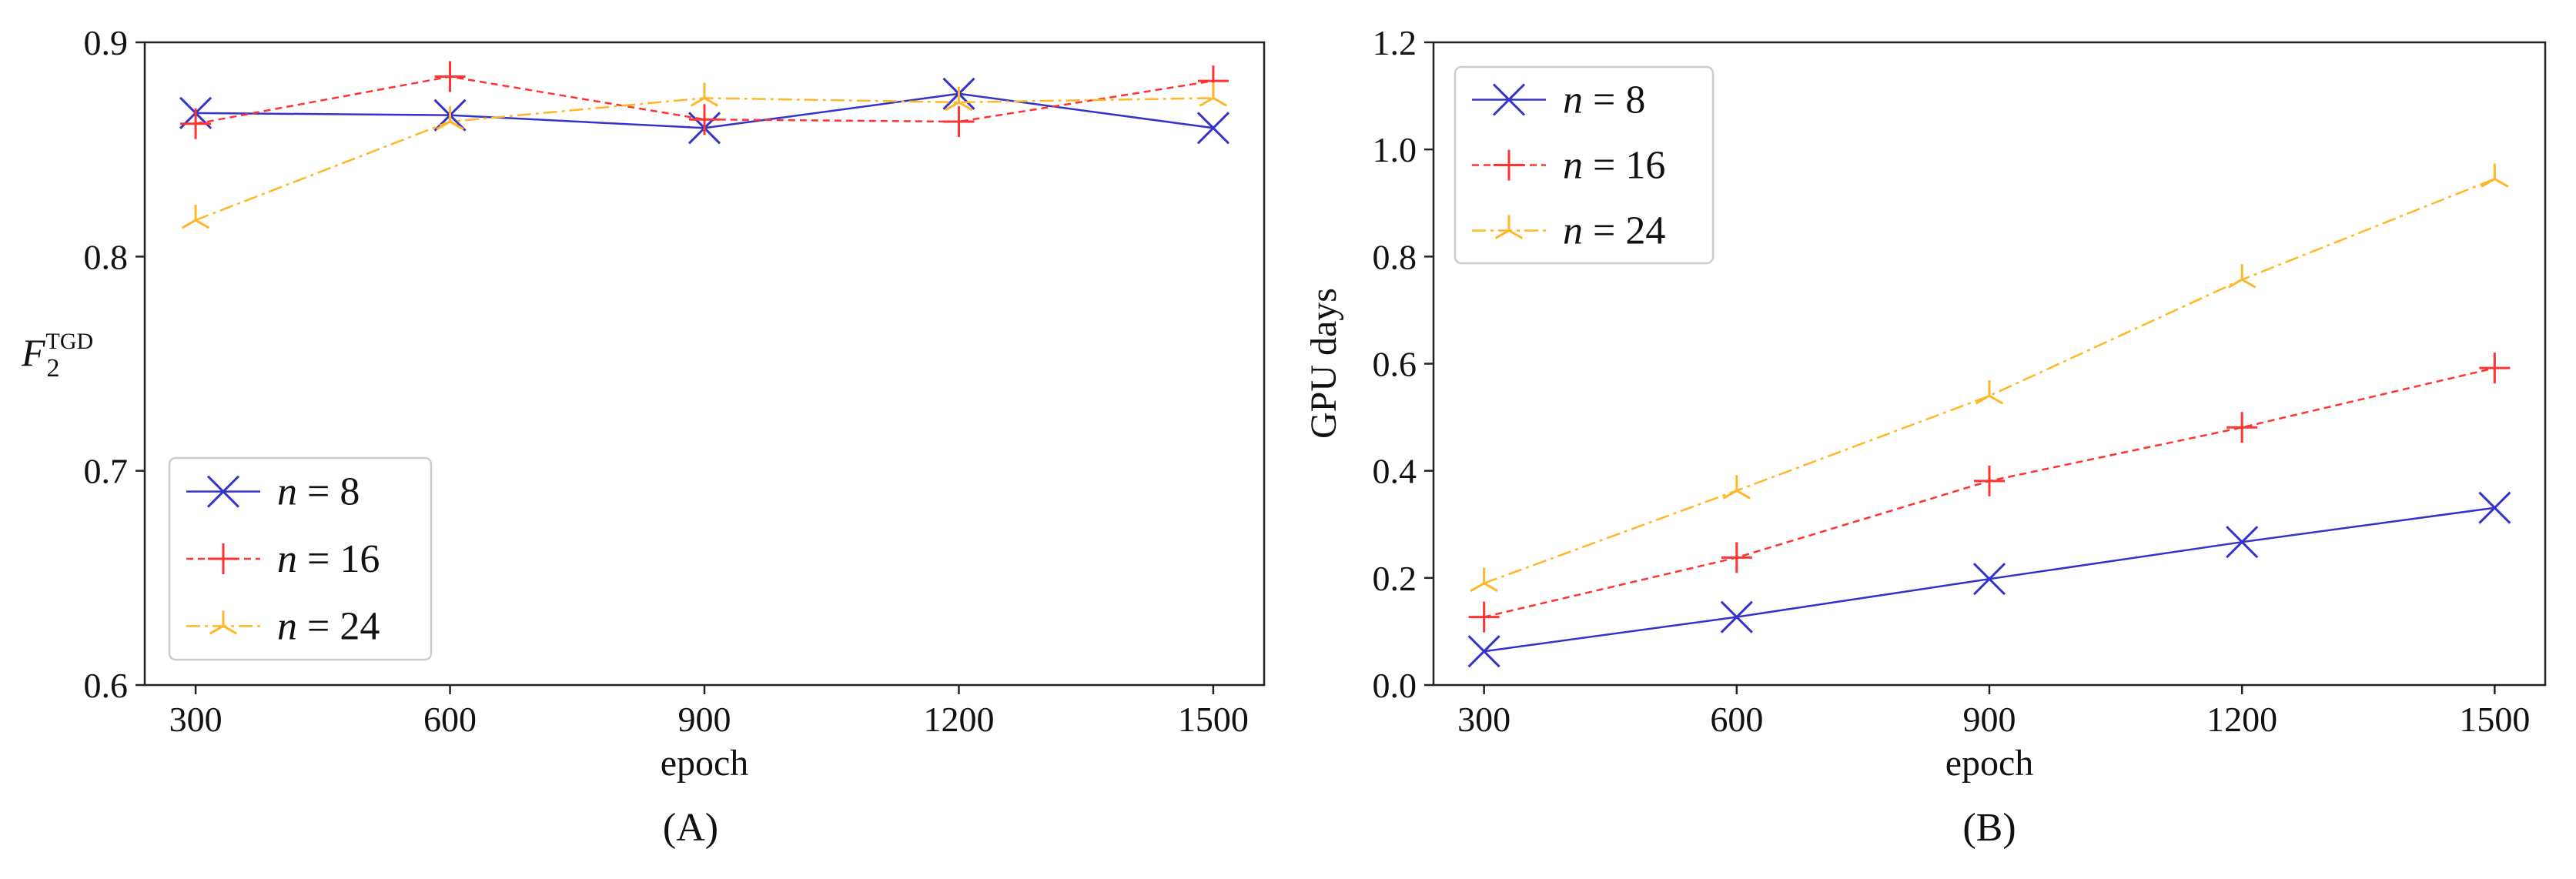 The width and height of the screenshot is (2576, 879). Describe the element at coordinates (1395, 685) in the screenshot. I see `y-tick-label: 0.0` at that location.